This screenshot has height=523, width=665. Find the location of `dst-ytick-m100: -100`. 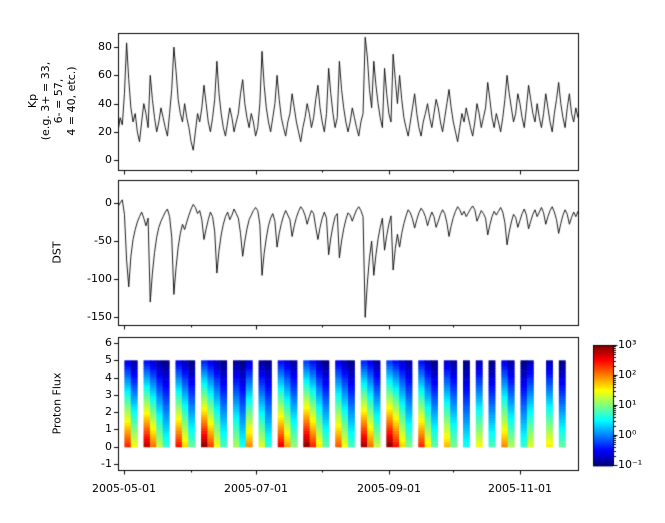

dst-ytick-m100: -100 is located at coordinates (99, 278).